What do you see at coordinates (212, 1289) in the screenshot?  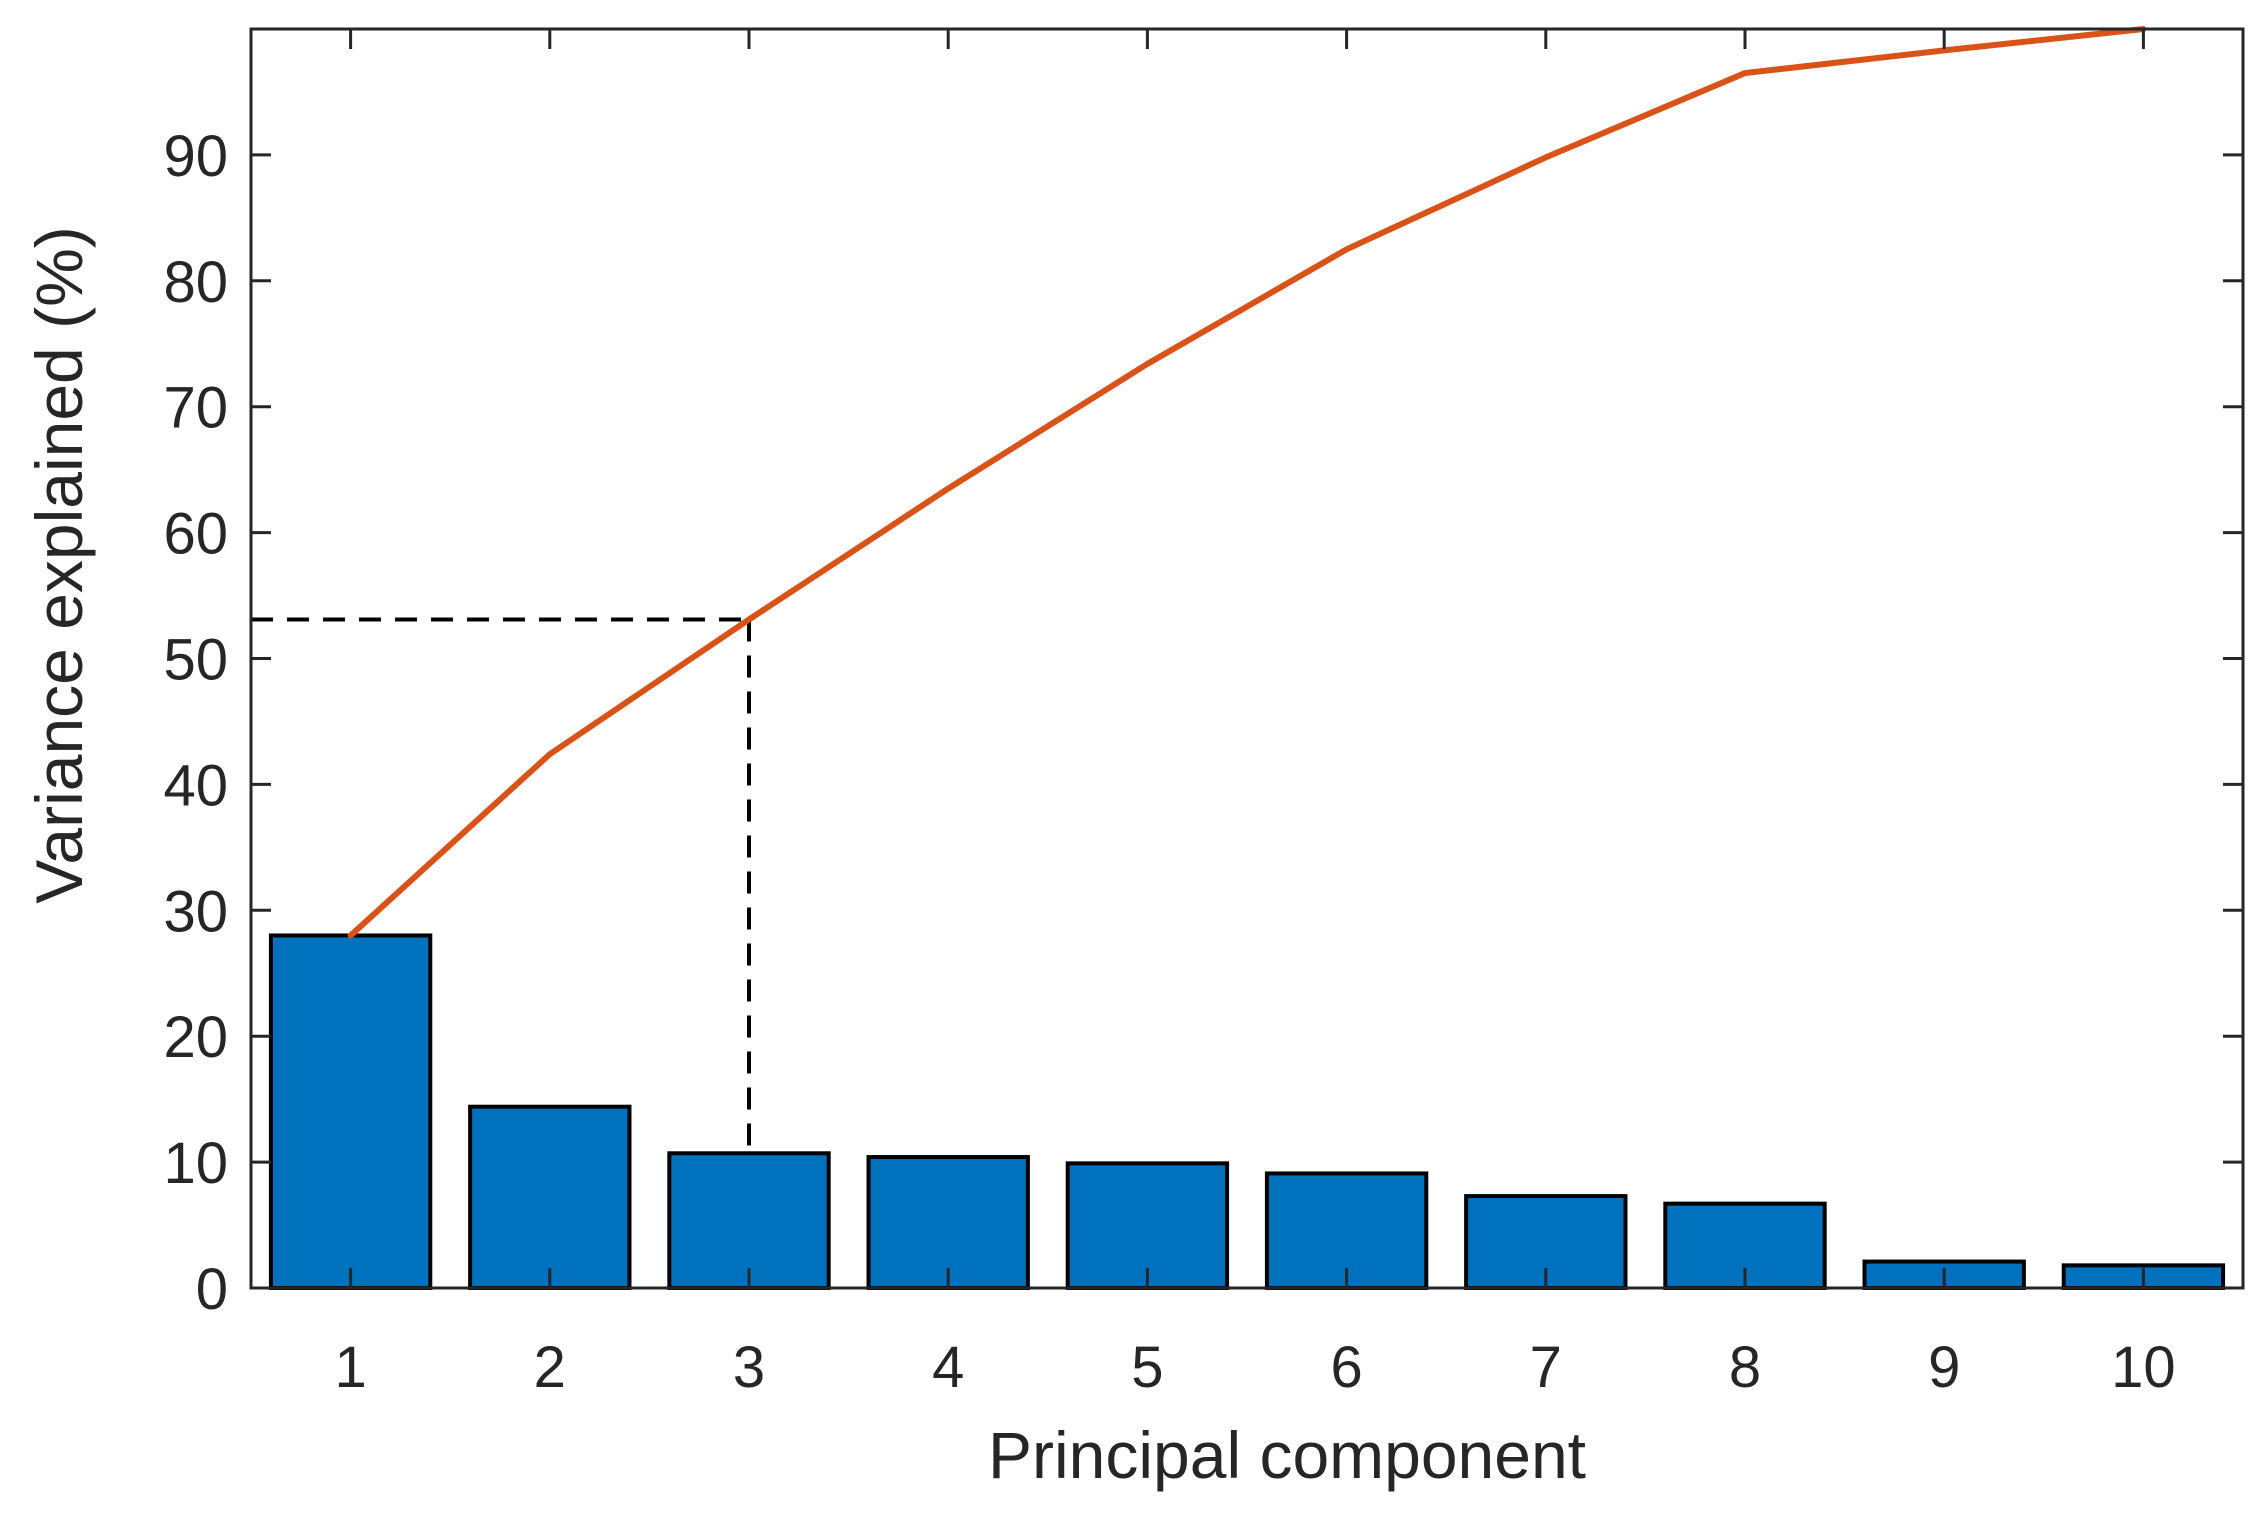 I see `y-tick-label-0: 0` at bounding box center [212, 1289].